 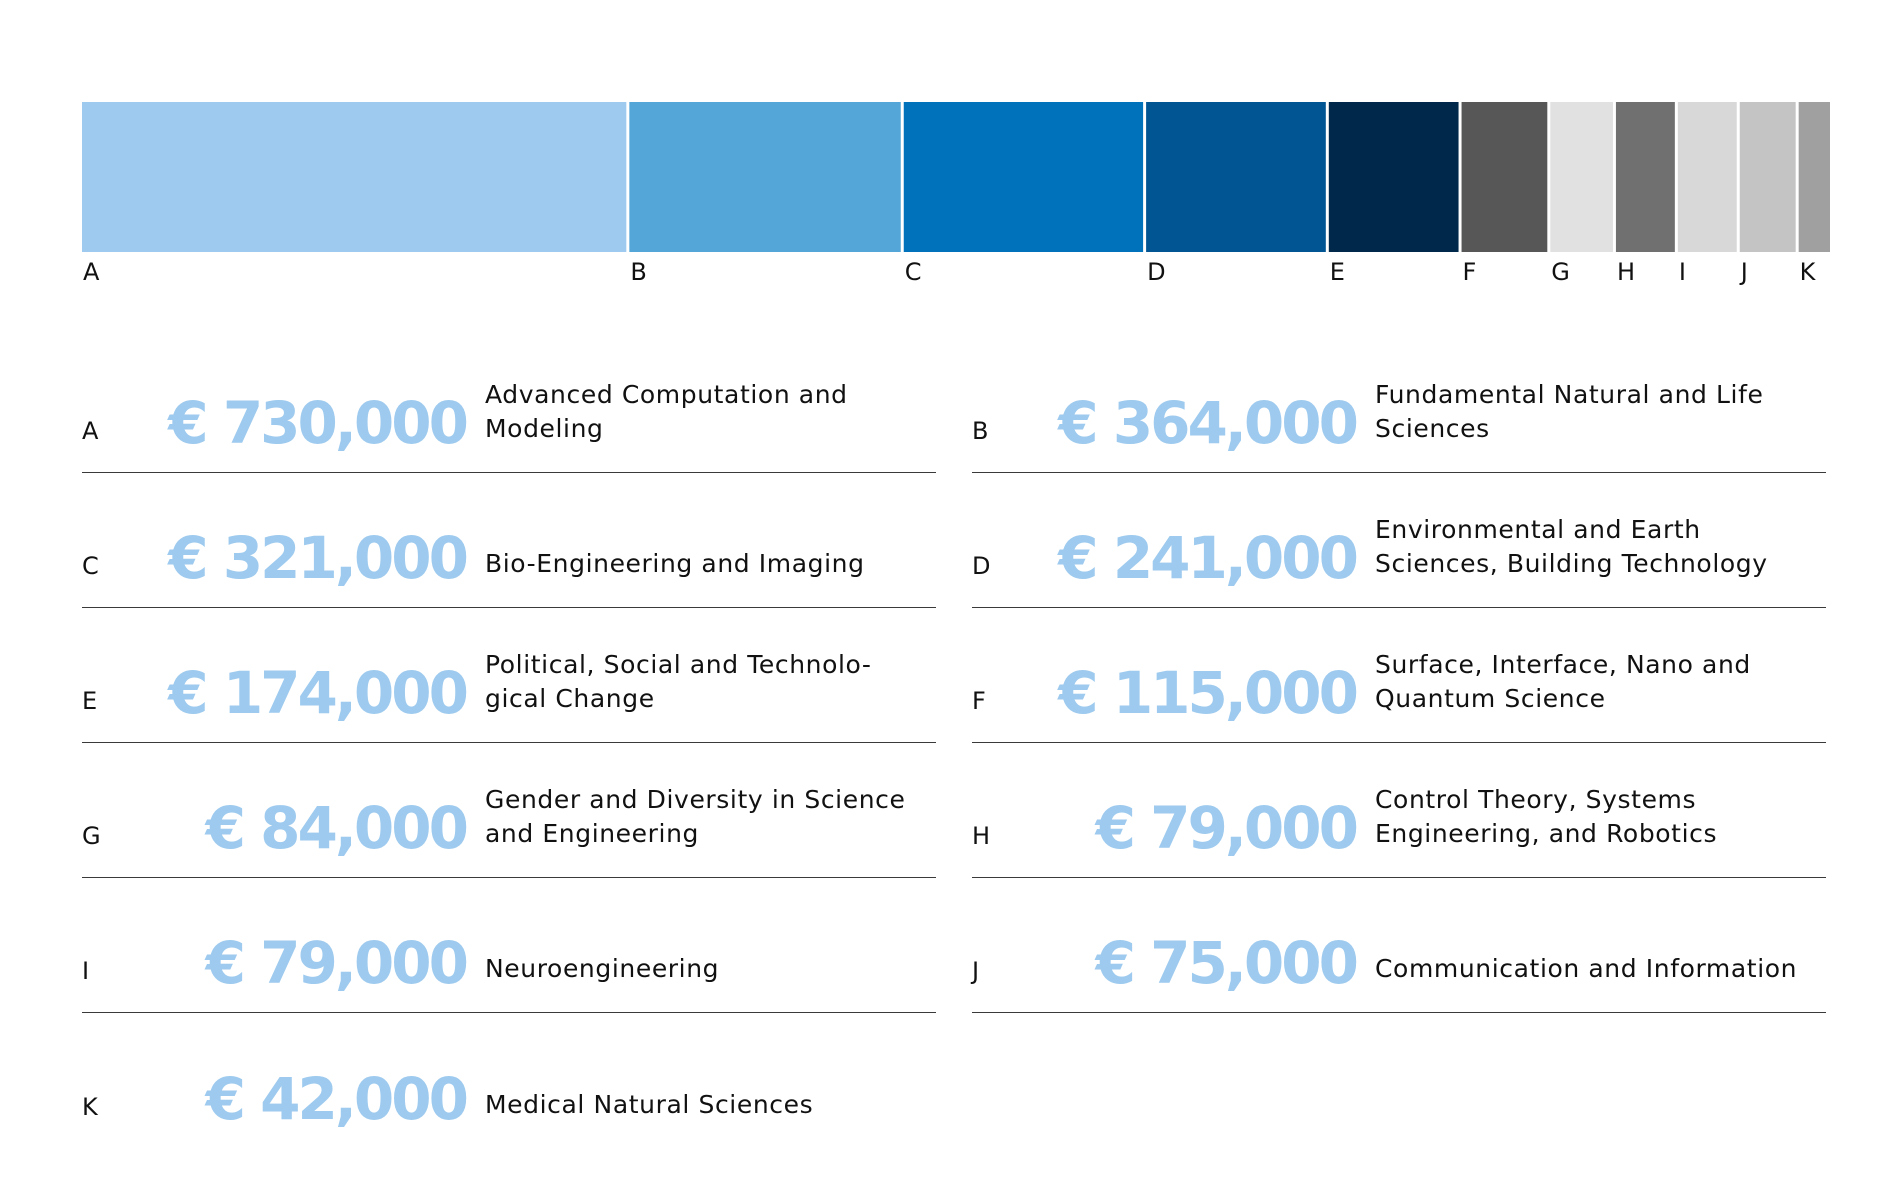 What do you see at coordinates (1156, 272) in the screenshot?
I see `bar-label-d: D` at bounding box center [1156, 272].